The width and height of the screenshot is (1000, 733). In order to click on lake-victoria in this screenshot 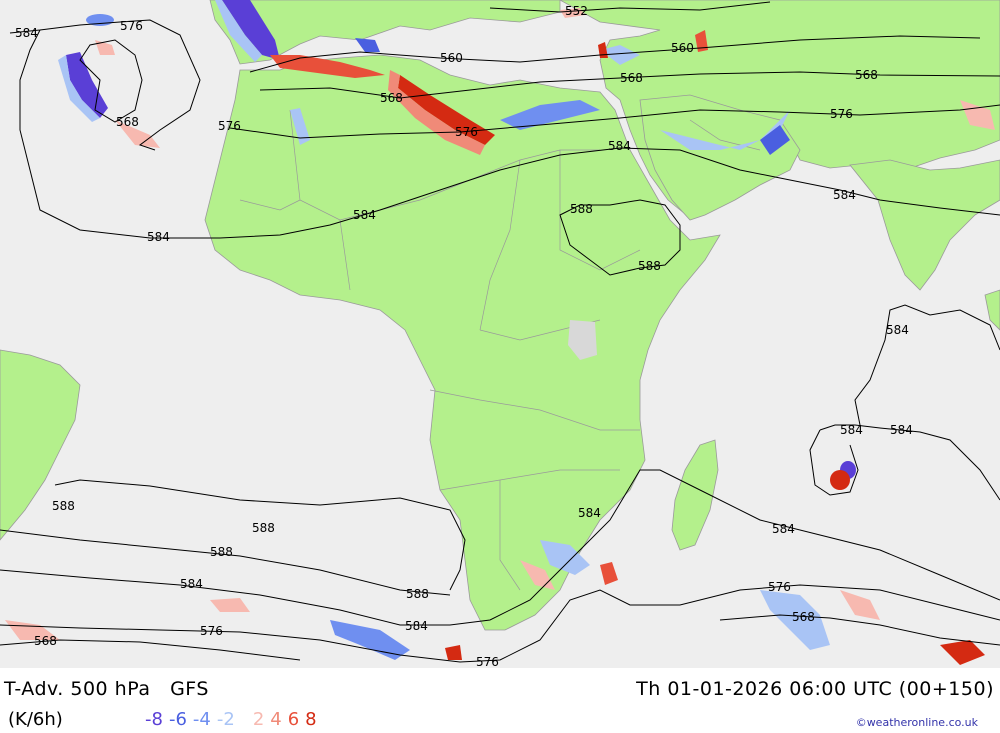, I will do `click(582, 340)`.